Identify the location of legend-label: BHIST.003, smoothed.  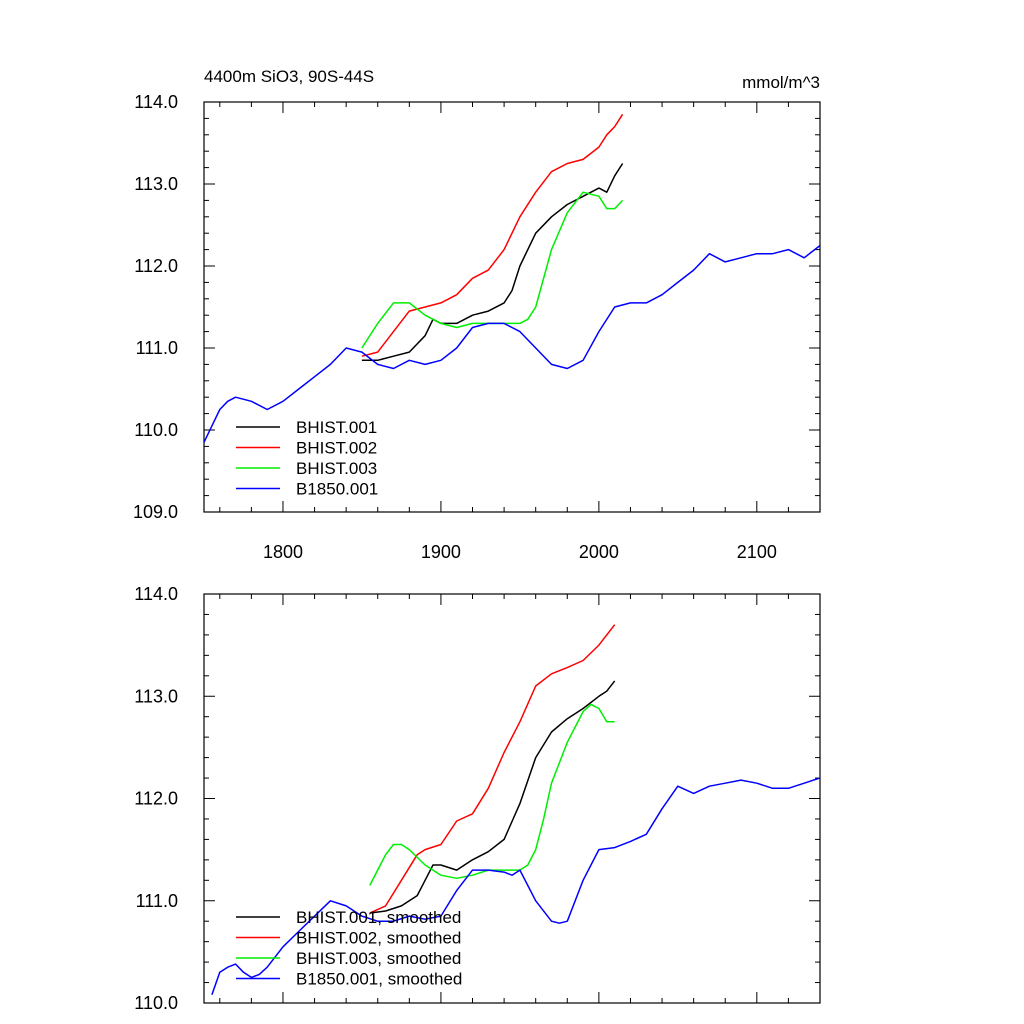
(378, 958).